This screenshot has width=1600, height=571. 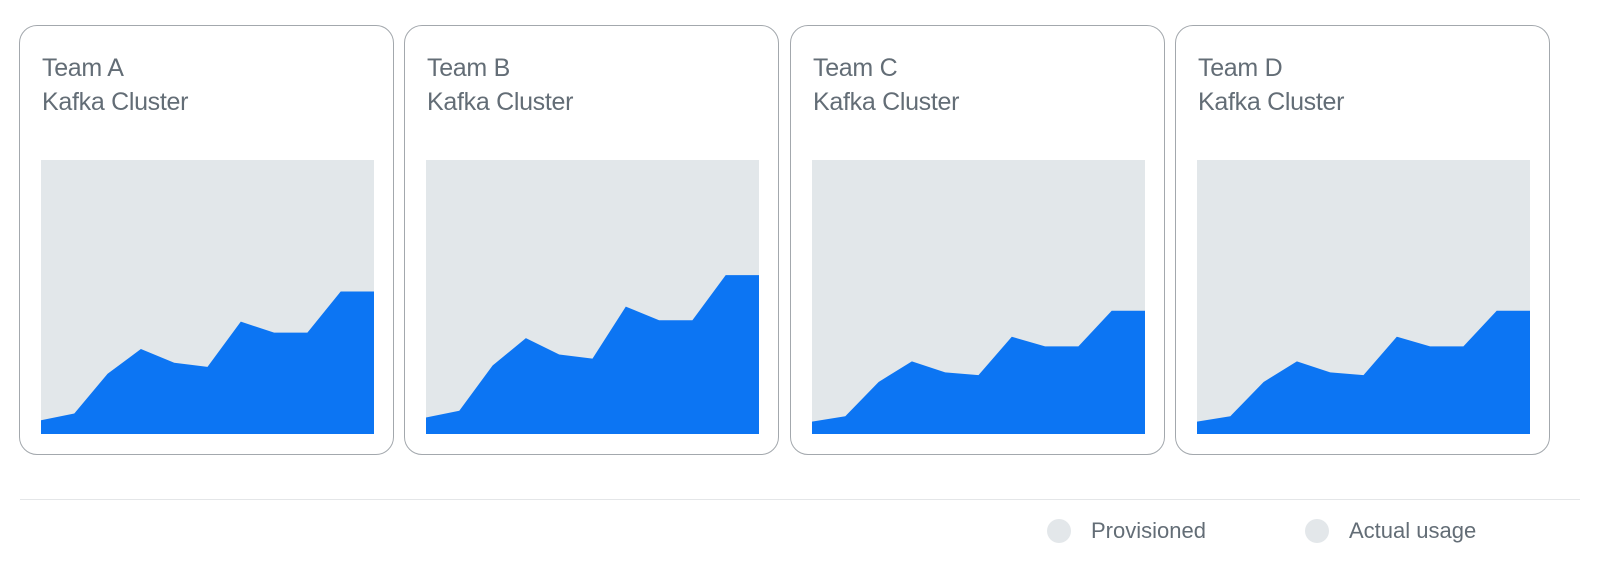 What do you see at coordinates (468, 68) in the screenshot?
I see `card-title: Team B` at bounding box center [468, 68].